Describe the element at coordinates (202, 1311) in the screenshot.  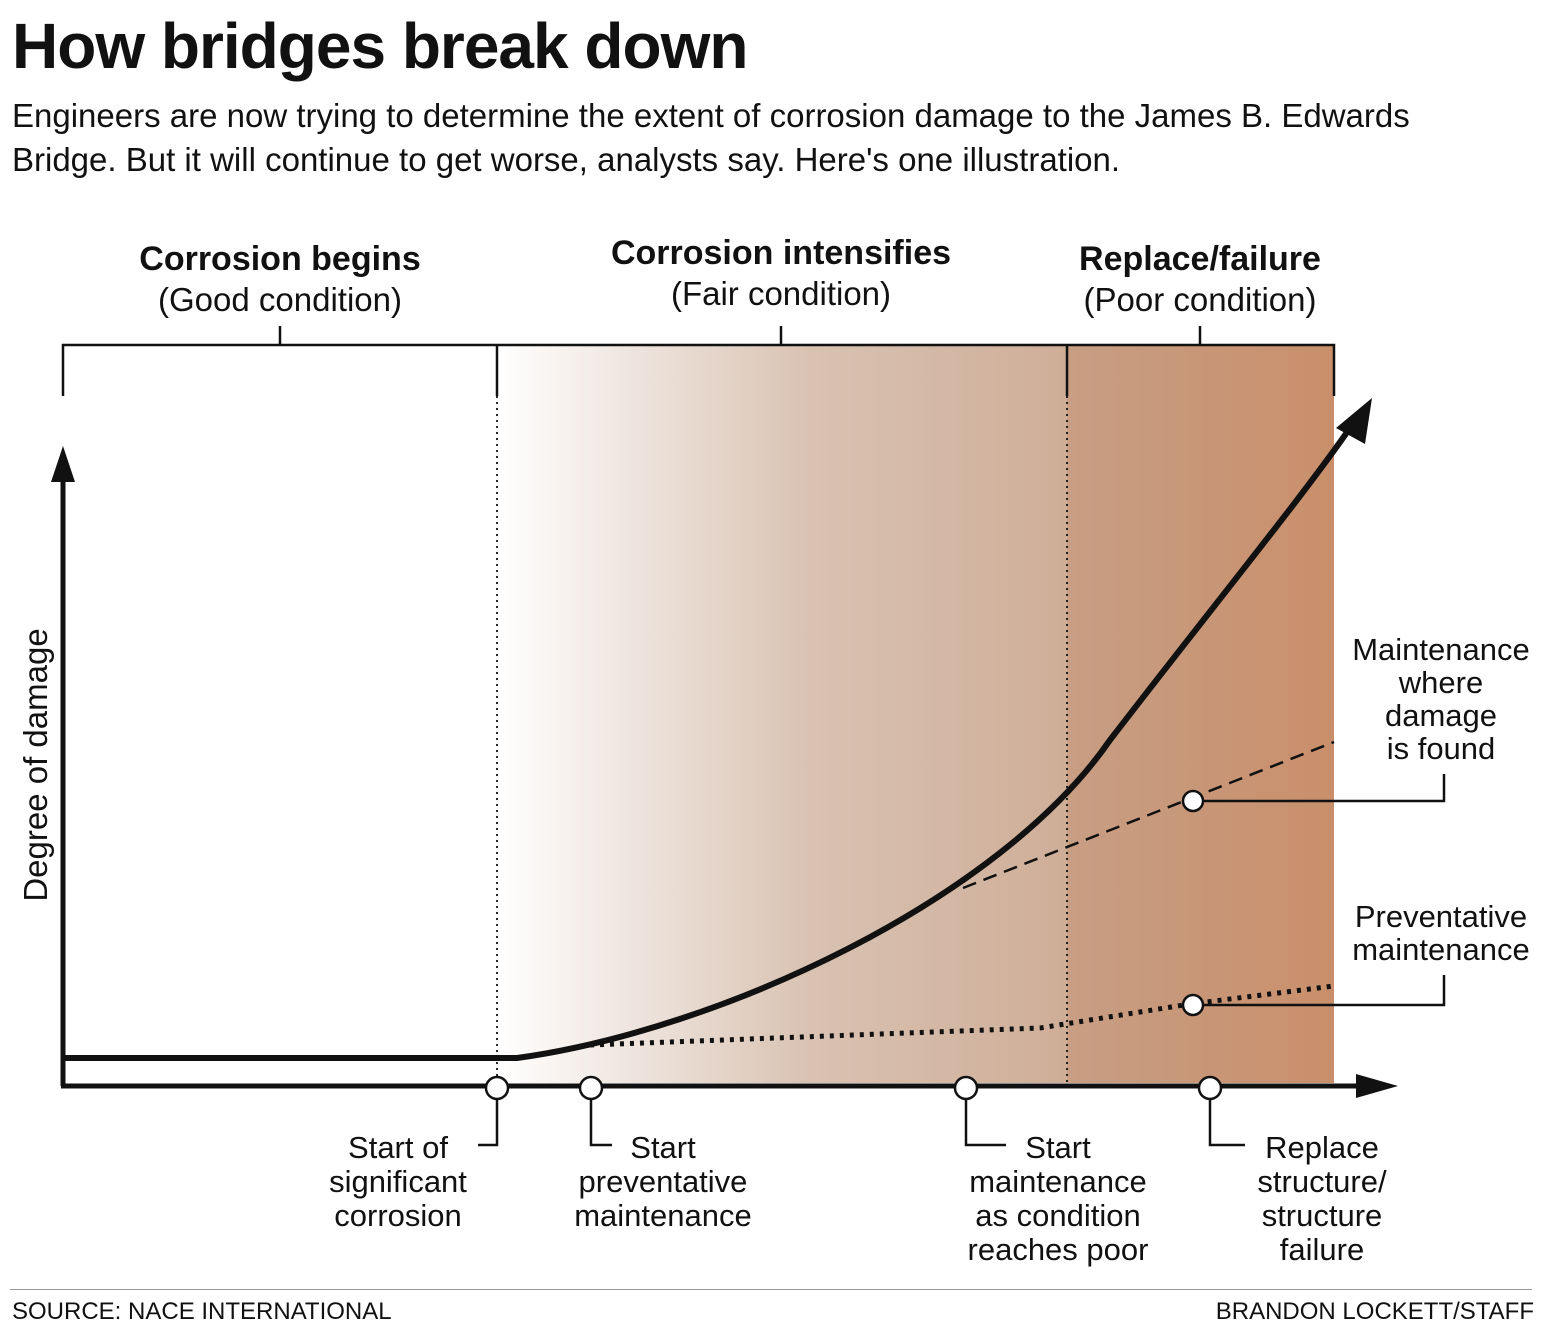
I see `source-note: SOURCE: NACE INTERNATIONAL` at that location.